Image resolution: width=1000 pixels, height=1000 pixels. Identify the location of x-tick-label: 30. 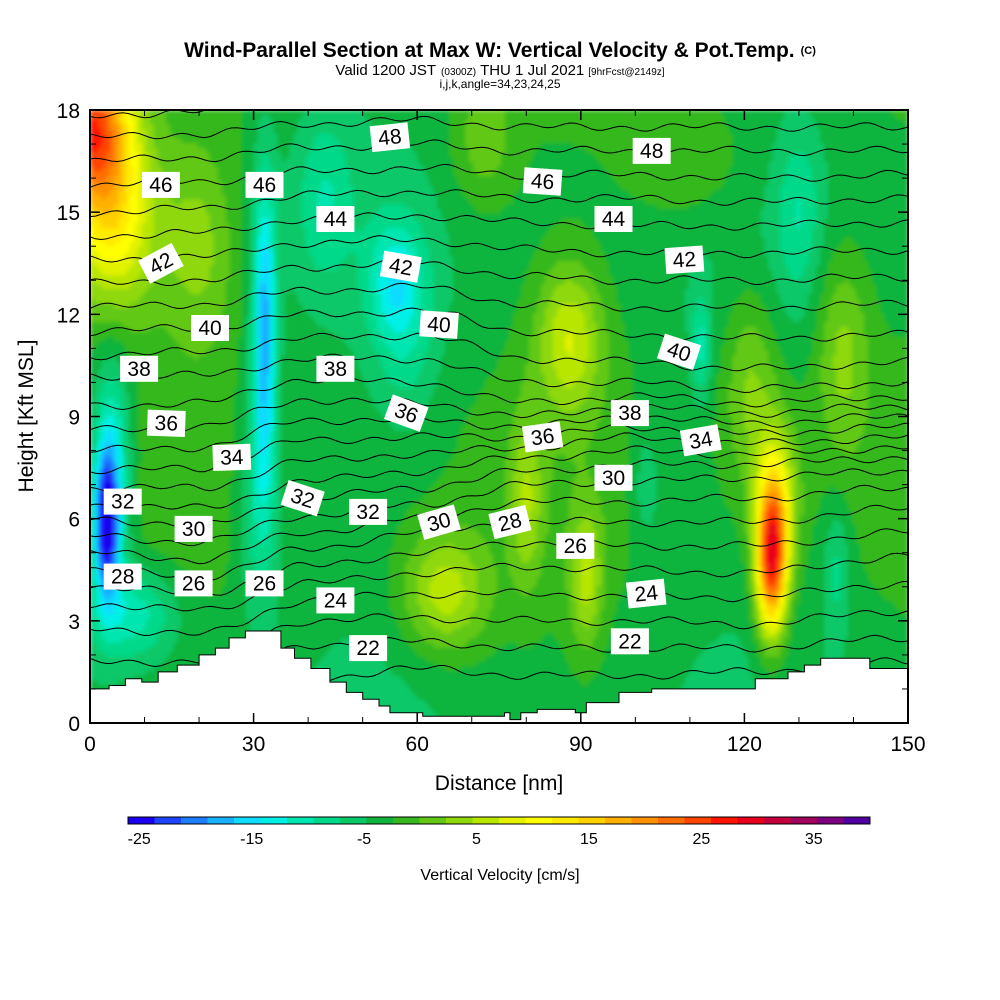
(253, 744).